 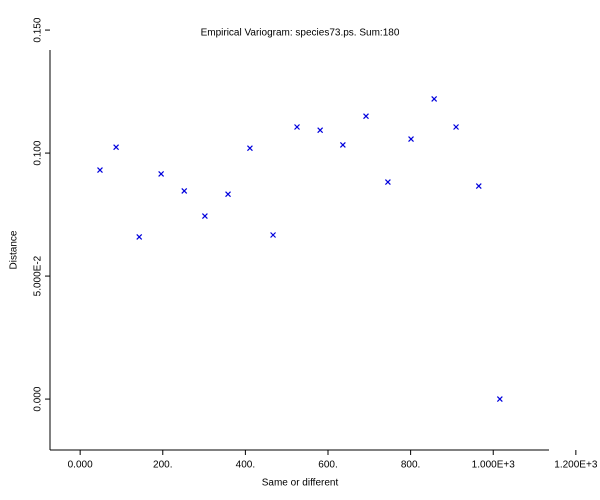 I want to click on y-tick-label: 0.100, so click(x=38, y=152).